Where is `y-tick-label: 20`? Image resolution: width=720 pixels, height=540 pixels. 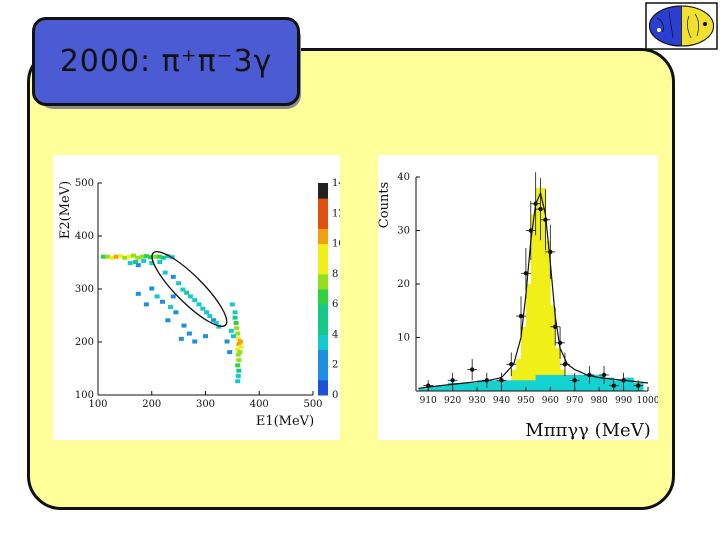 y-tick-label: 20 is located at coordinates (403, 284).